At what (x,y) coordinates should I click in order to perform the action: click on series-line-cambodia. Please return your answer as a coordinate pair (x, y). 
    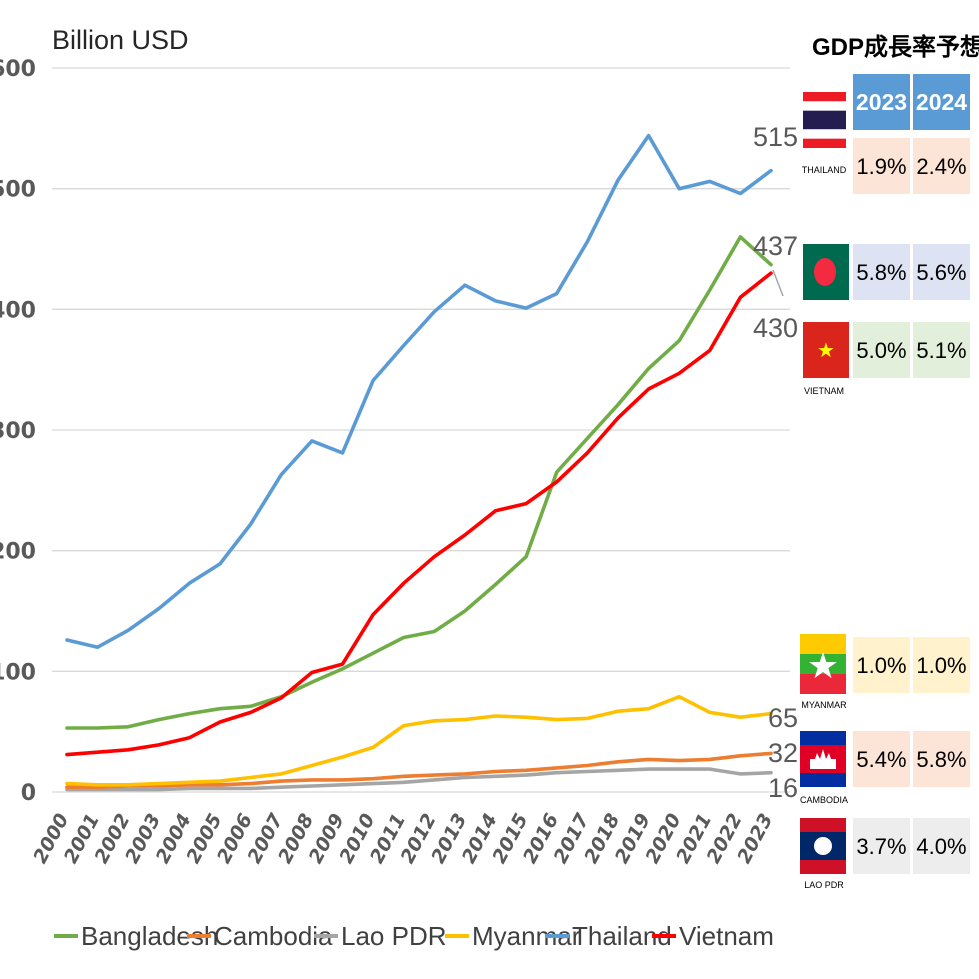
    Looking at the image, I should click on (419, 770).